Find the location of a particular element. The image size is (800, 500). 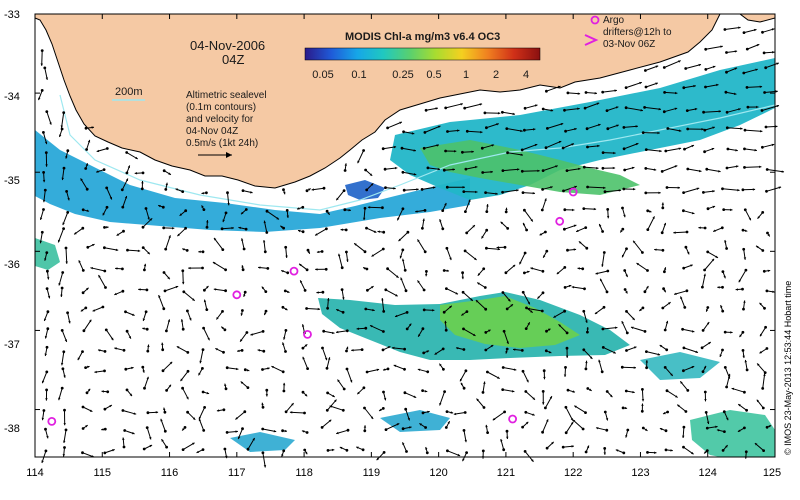

lat-label: -37 is located at coordinates (12, 345).